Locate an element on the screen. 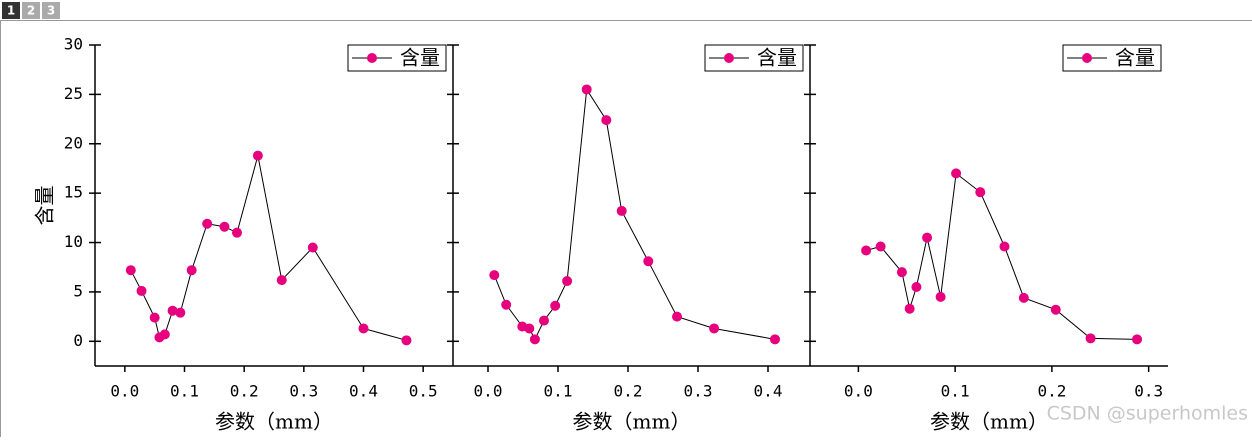 Image resolution: width=1252 pixels, height=441 pixels. tab-label: 3 is located at coordinates (51, 11).